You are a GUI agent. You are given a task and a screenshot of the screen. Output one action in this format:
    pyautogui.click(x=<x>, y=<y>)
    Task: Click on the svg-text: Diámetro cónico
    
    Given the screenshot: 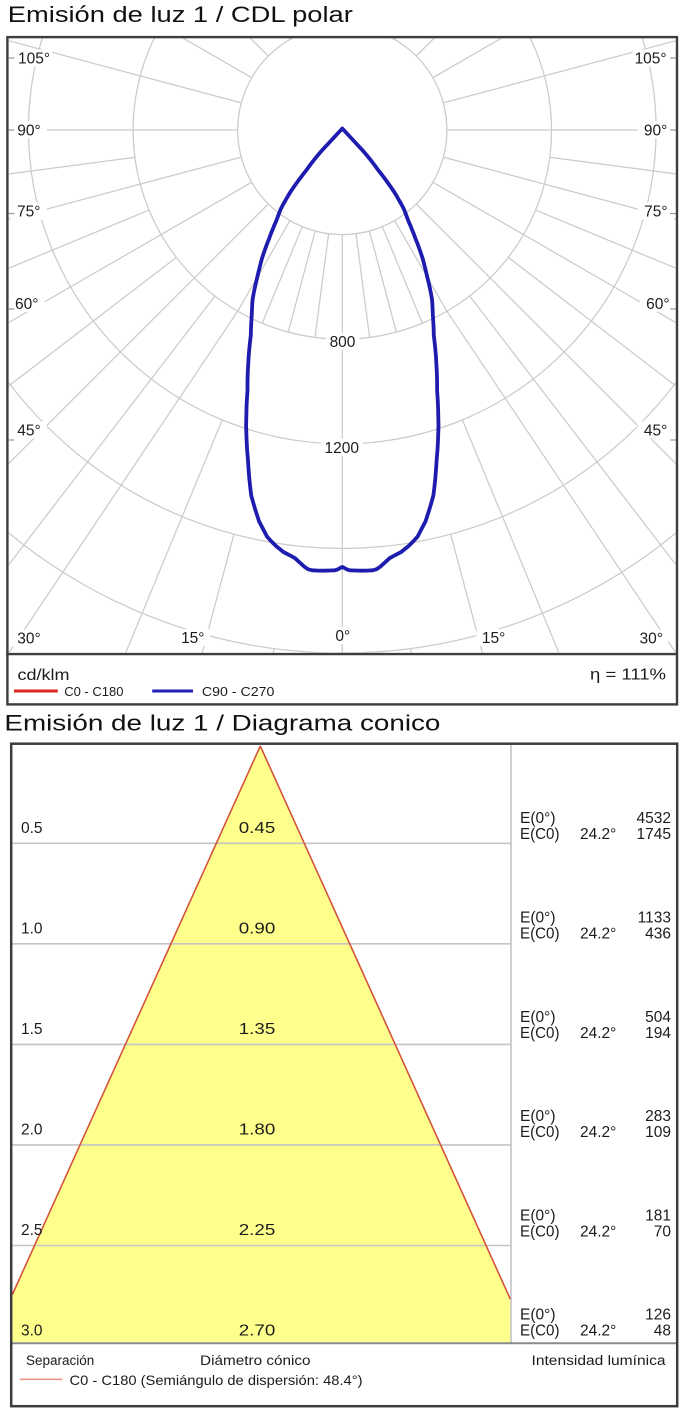 What is the action you would take?
    pyautogui.click(x=255, y=1360)
    